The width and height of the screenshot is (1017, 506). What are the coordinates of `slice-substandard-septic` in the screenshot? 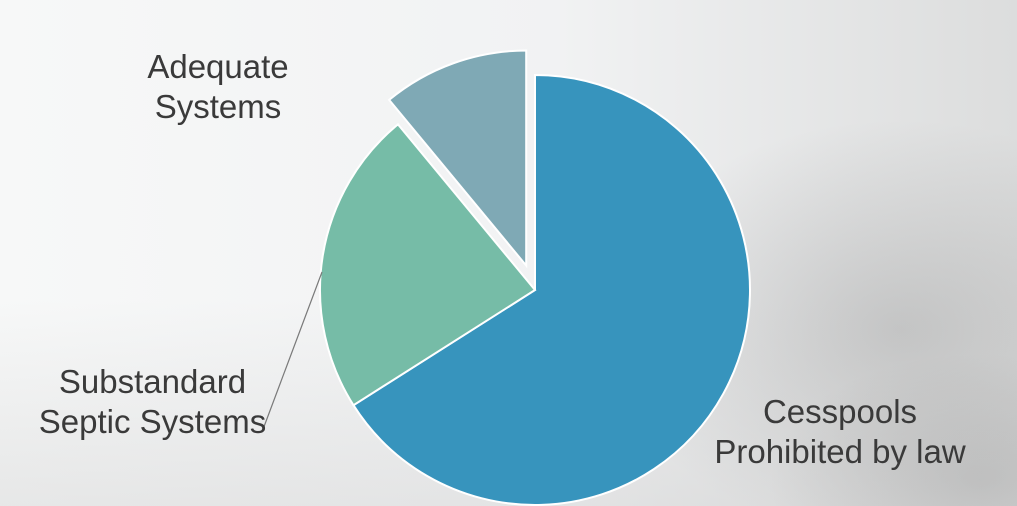 It's located at (428, 264).